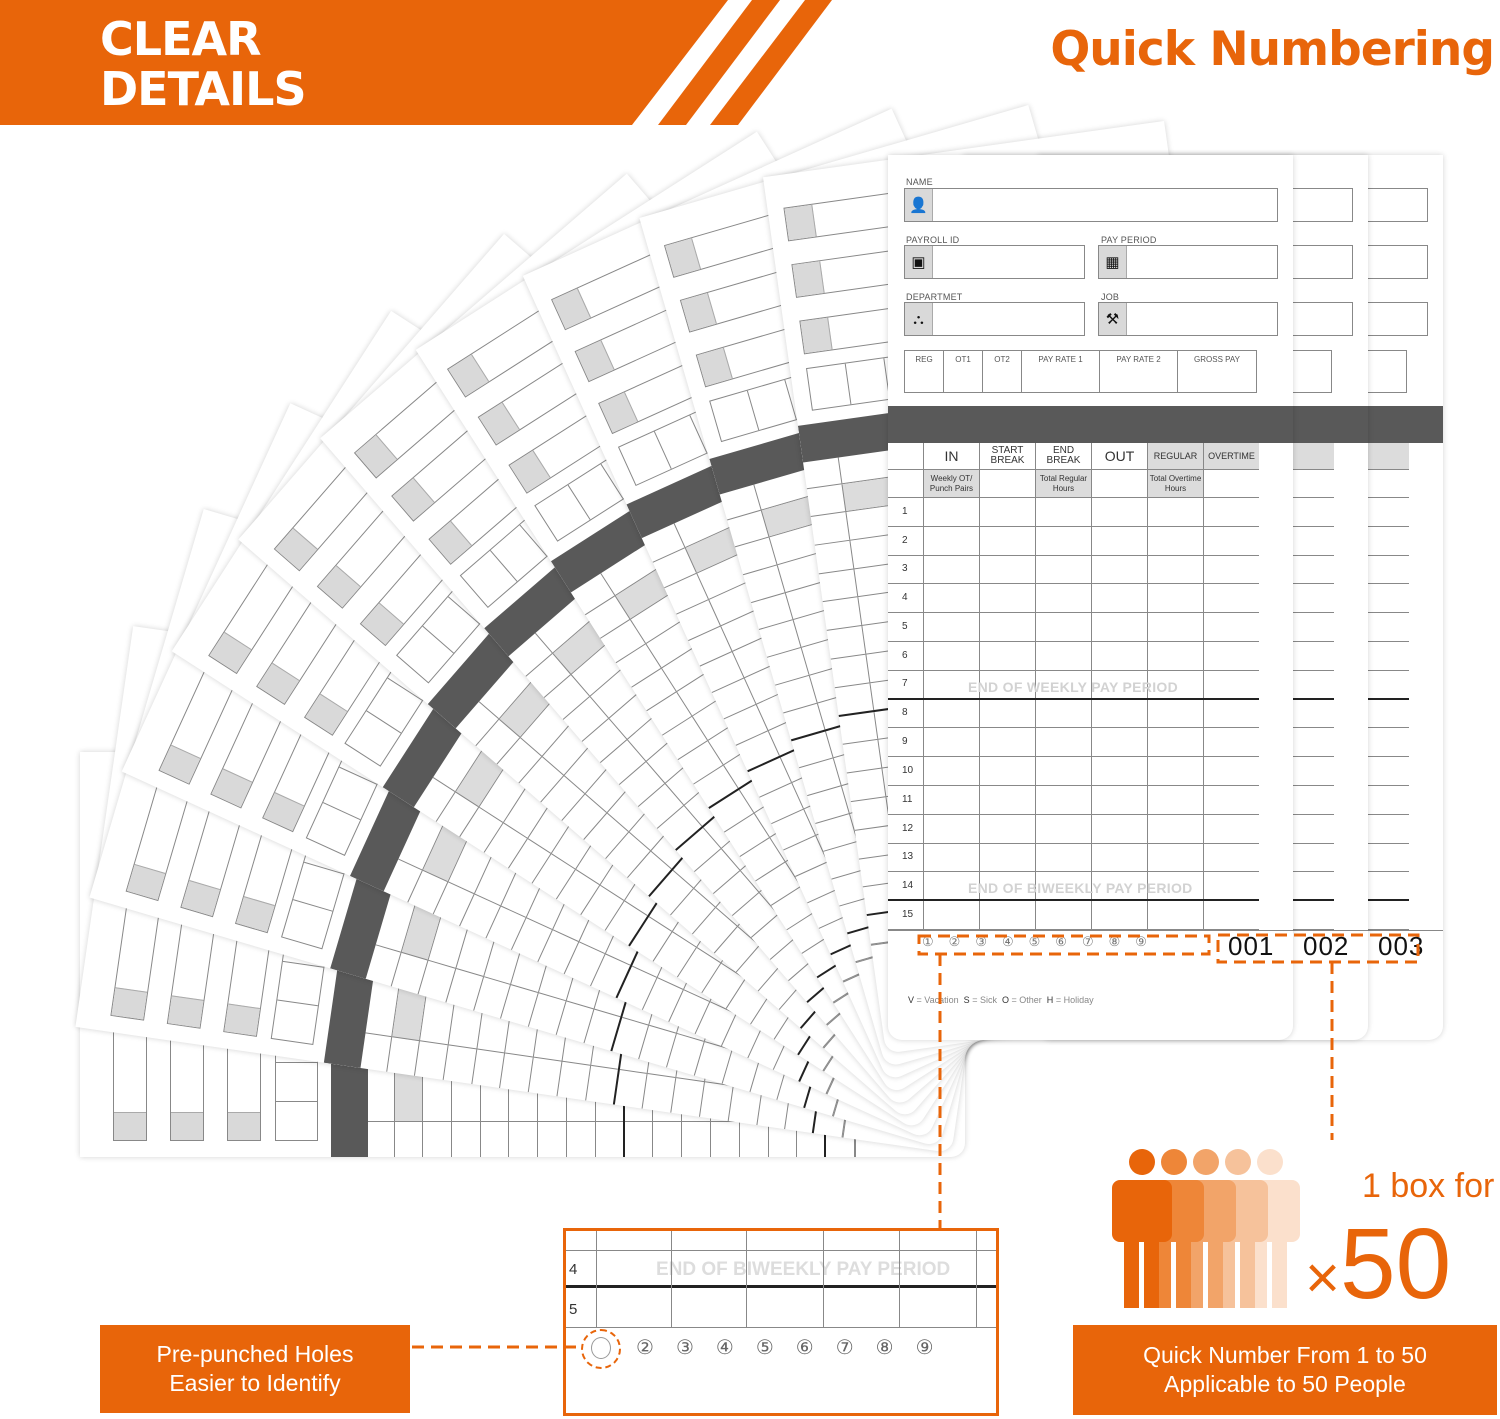  Describe the element at coordinates (924, 371) in the screenshot. I see `summary-reg: REG` at that location.